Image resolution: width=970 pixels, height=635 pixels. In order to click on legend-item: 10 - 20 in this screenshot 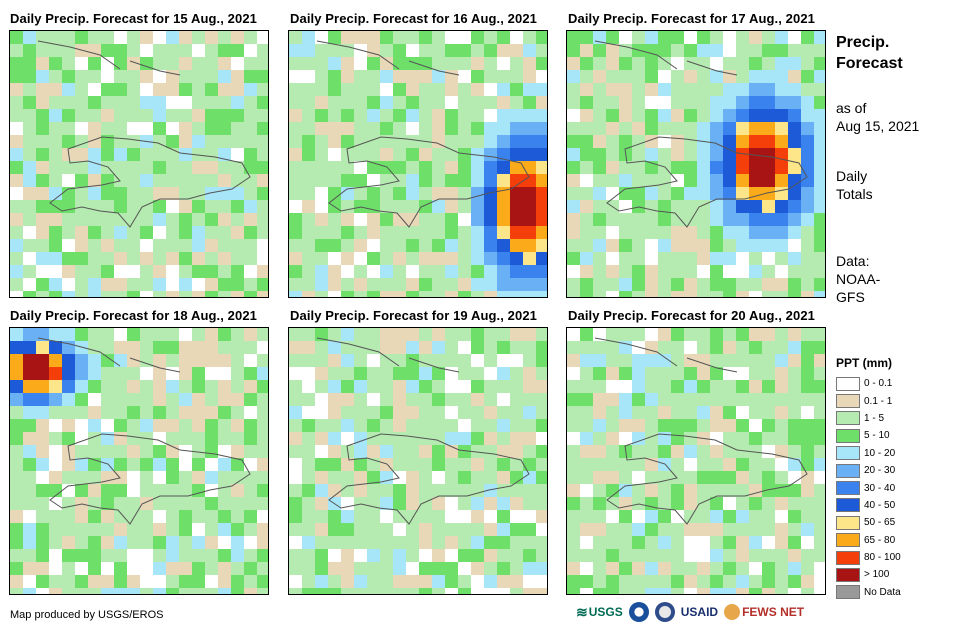, I will do `click(868, 453)`.